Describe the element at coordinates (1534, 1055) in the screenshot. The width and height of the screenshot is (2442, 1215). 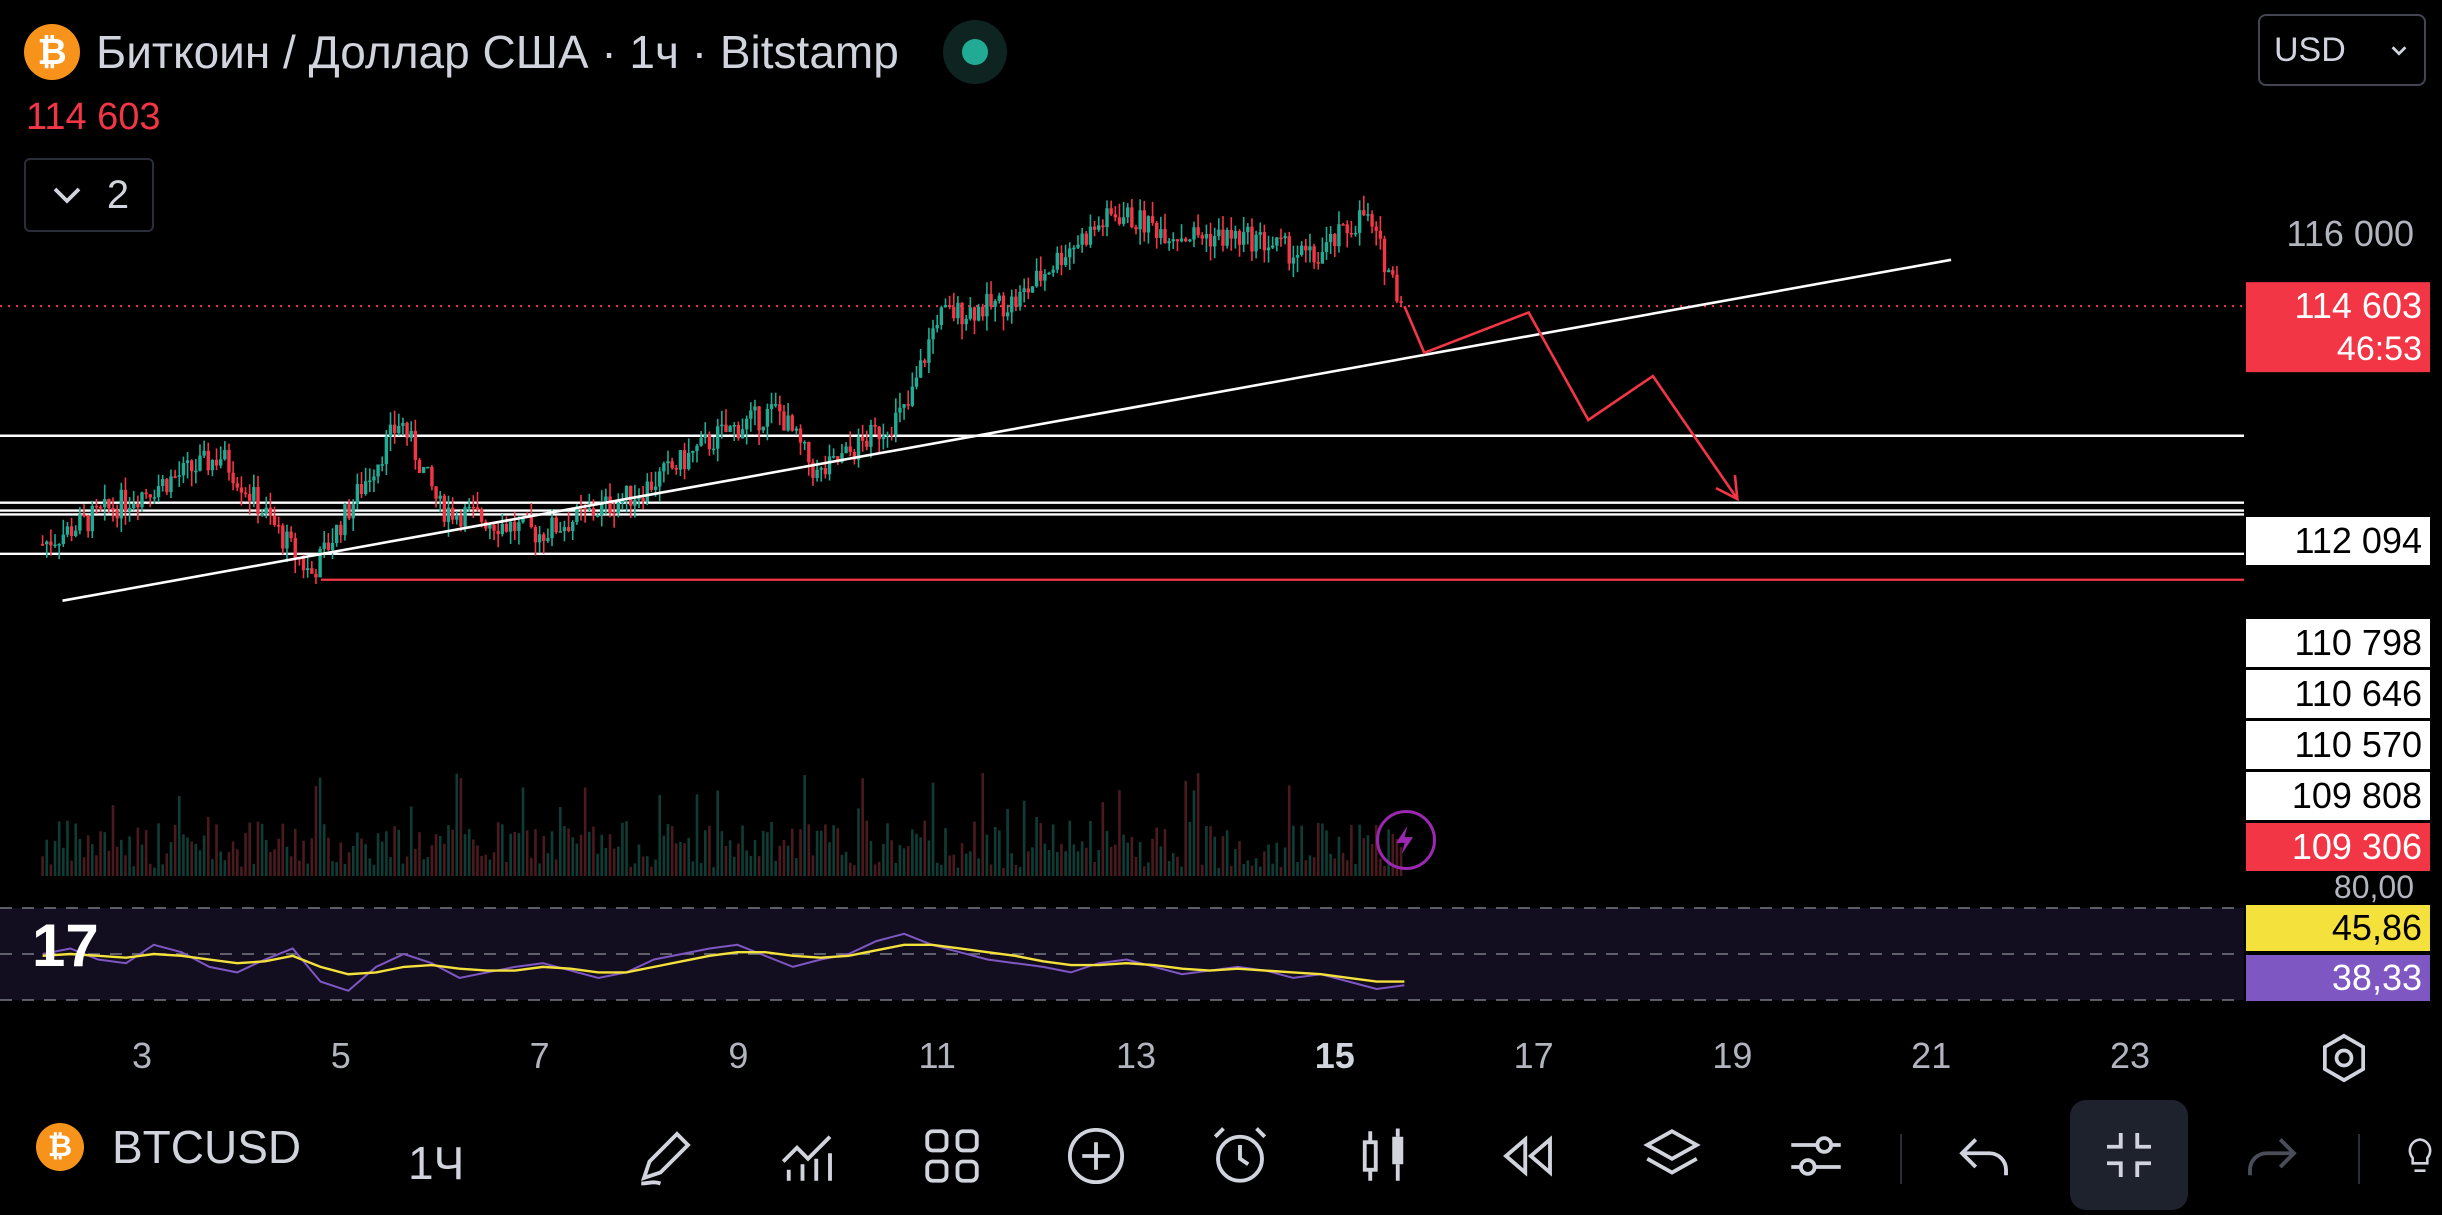
I see `time-tick: 17` at that location.